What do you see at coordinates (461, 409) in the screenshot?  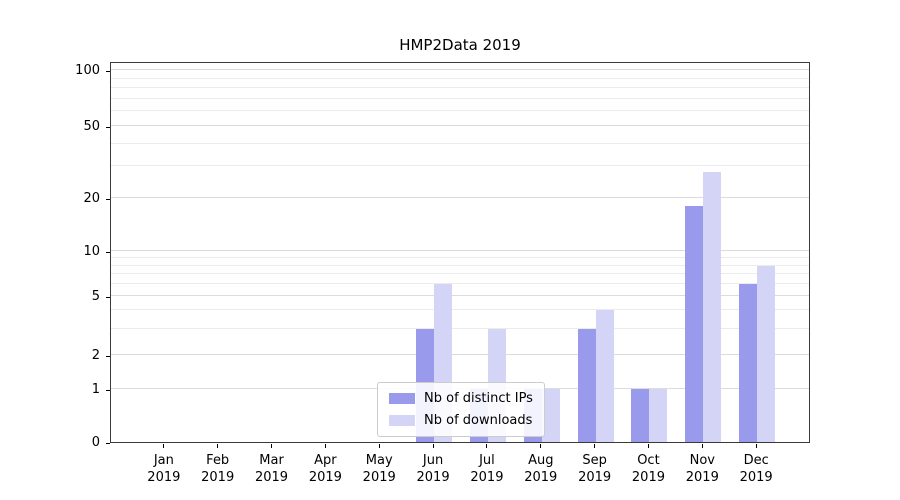 I see `legend: Nb of distinct IPs Nb of downloads` at bounding box center [461, 409].